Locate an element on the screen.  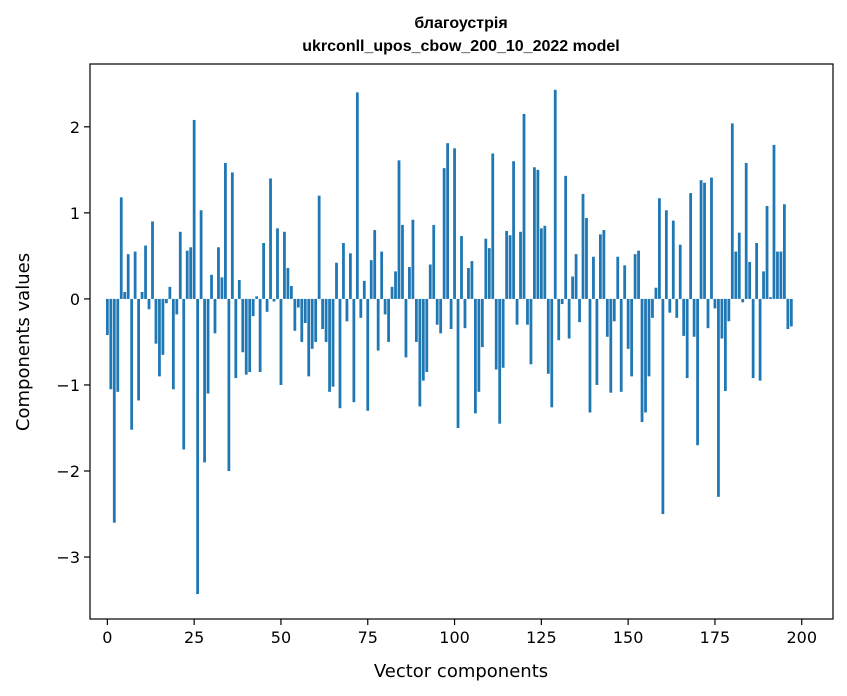
x-tick-label: 175 is located at coordinates (715, 637).